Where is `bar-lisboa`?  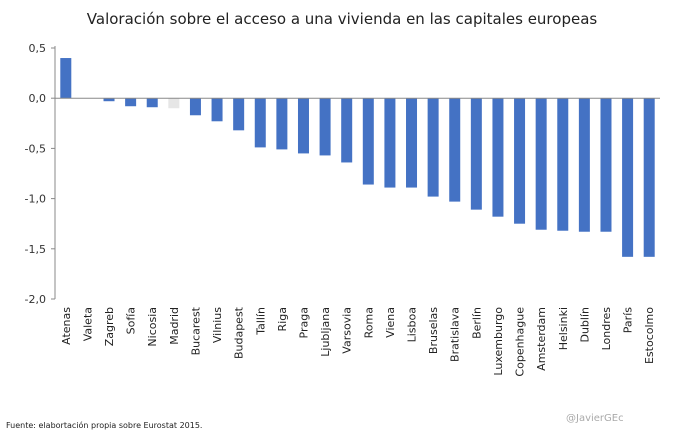
bar-lisboa is located at coordinates (412, 143).